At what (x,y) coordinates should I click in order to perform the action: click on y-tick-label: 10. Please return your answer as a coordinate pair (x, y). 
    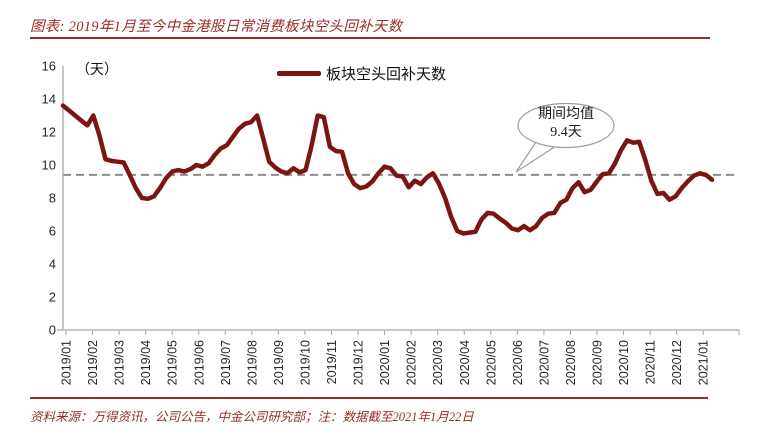
    Looking at the image, I should click on (49, 165).